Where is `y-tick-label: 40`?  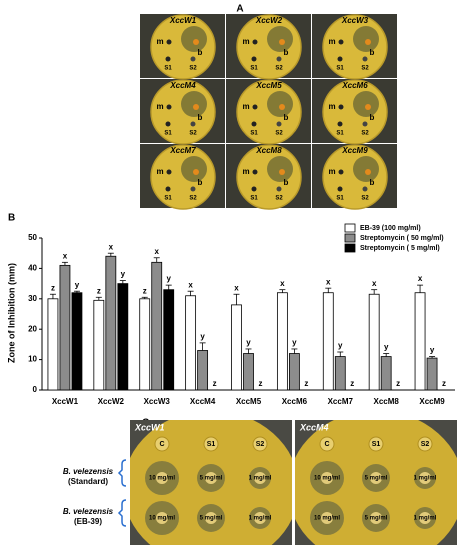 y-tick-label: 40 is located at coordinates (32, 268).